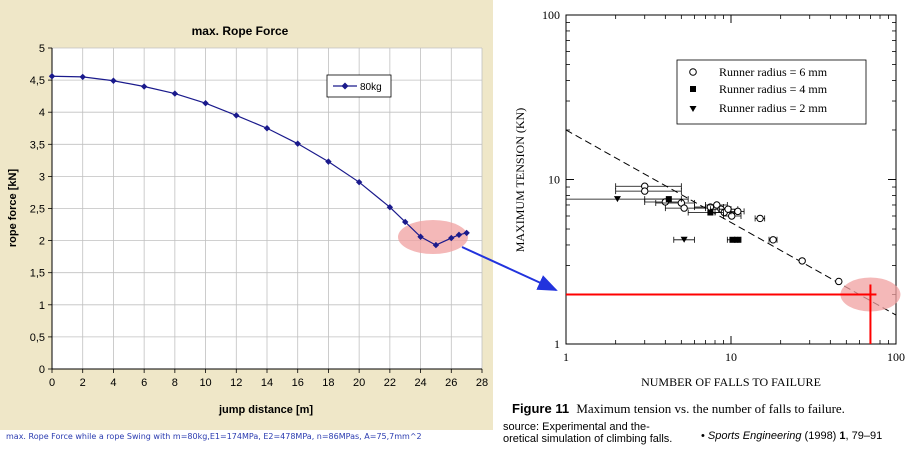 The image size is (922, 450). What do you see at coordinates (390, 383) in the screenshot?
I see `x-tick-label: 22` at bounding box center [390, 383].